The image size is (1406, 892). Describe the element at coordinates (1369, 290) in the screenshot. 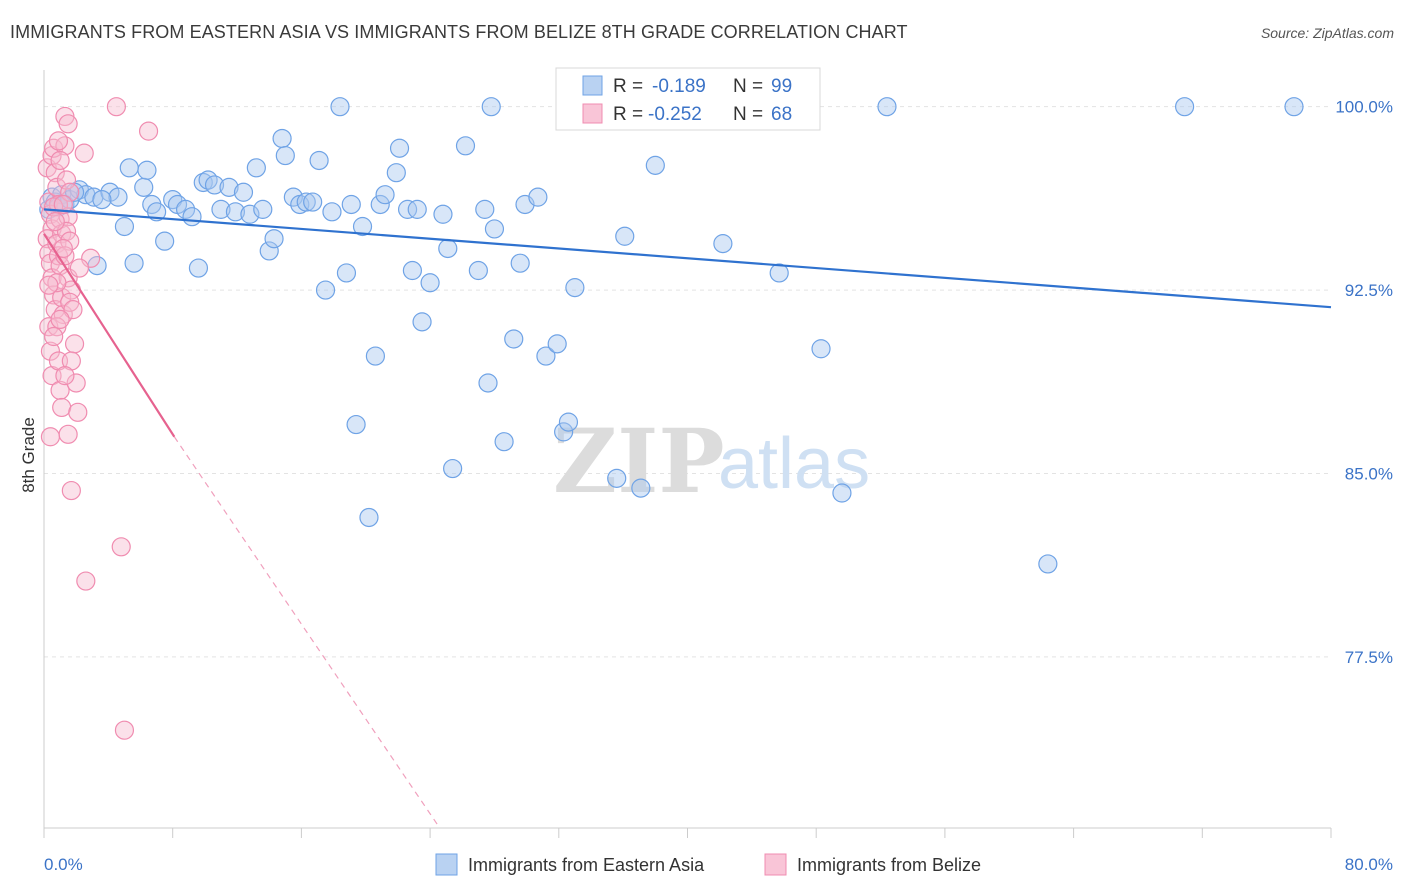

I see `y-tick-label: 92.5%` at that location.